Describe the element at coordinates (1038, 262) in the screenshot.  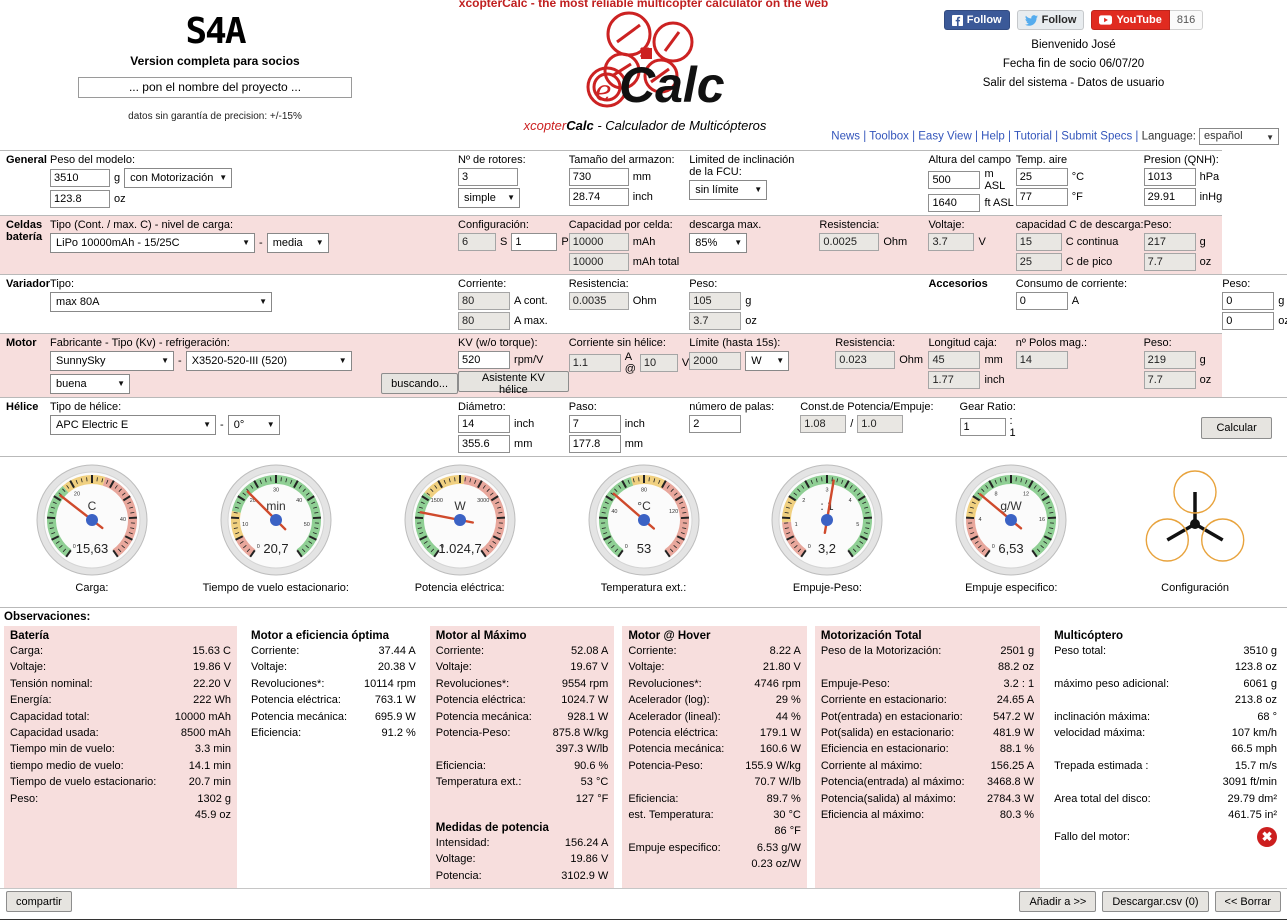
I see `c-peak-input` at that location.